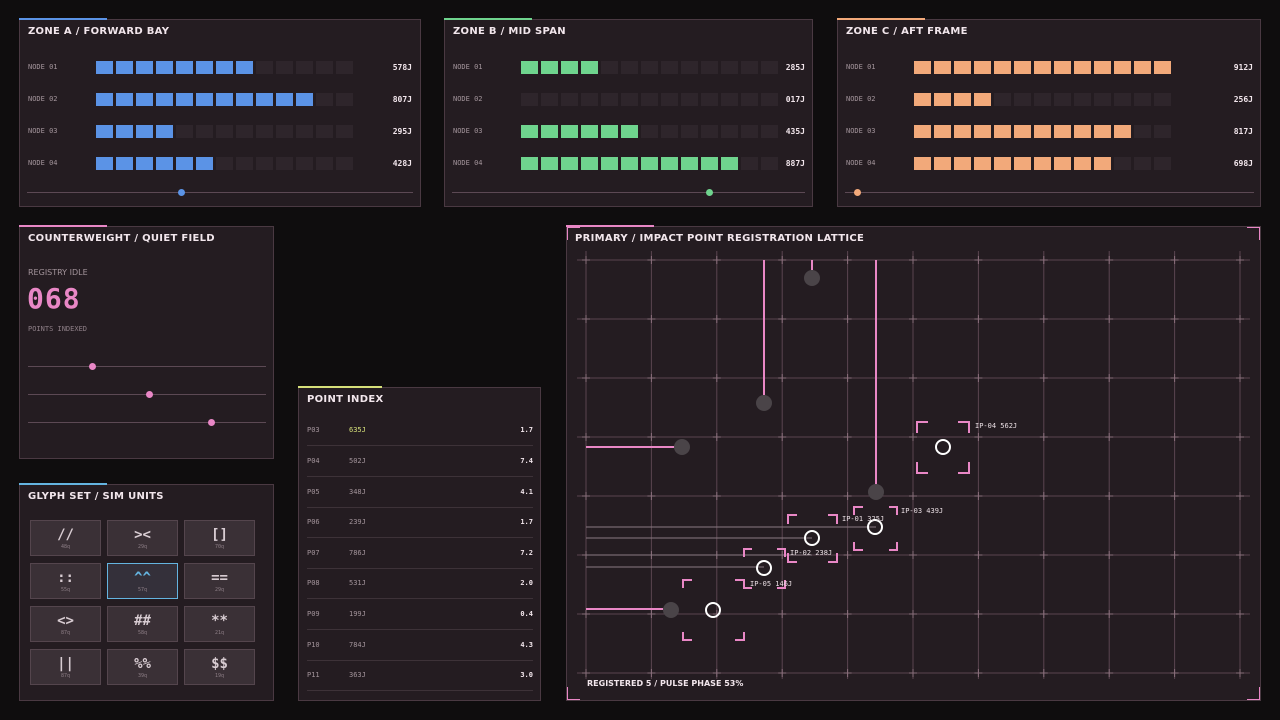 Image resolution: width=1280 pixels, height=720 pixels. Describe the element at coordinates (211, 422) in the screenshot. I see `field-slider-3-knob` at that location.